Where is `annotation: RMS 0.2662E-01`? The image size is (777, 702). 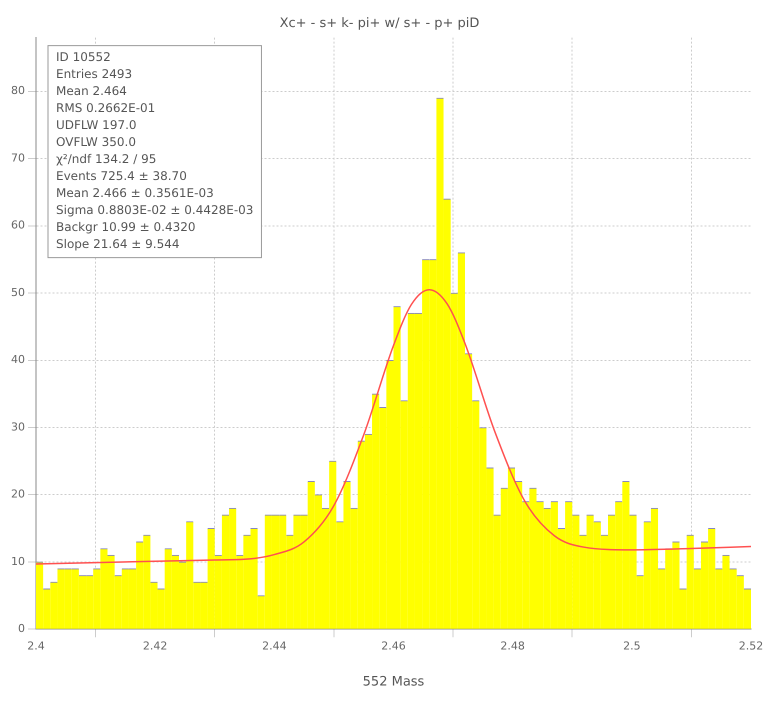 annotation: RMS 0.2662E-01 is located at coordinates (106, 108).